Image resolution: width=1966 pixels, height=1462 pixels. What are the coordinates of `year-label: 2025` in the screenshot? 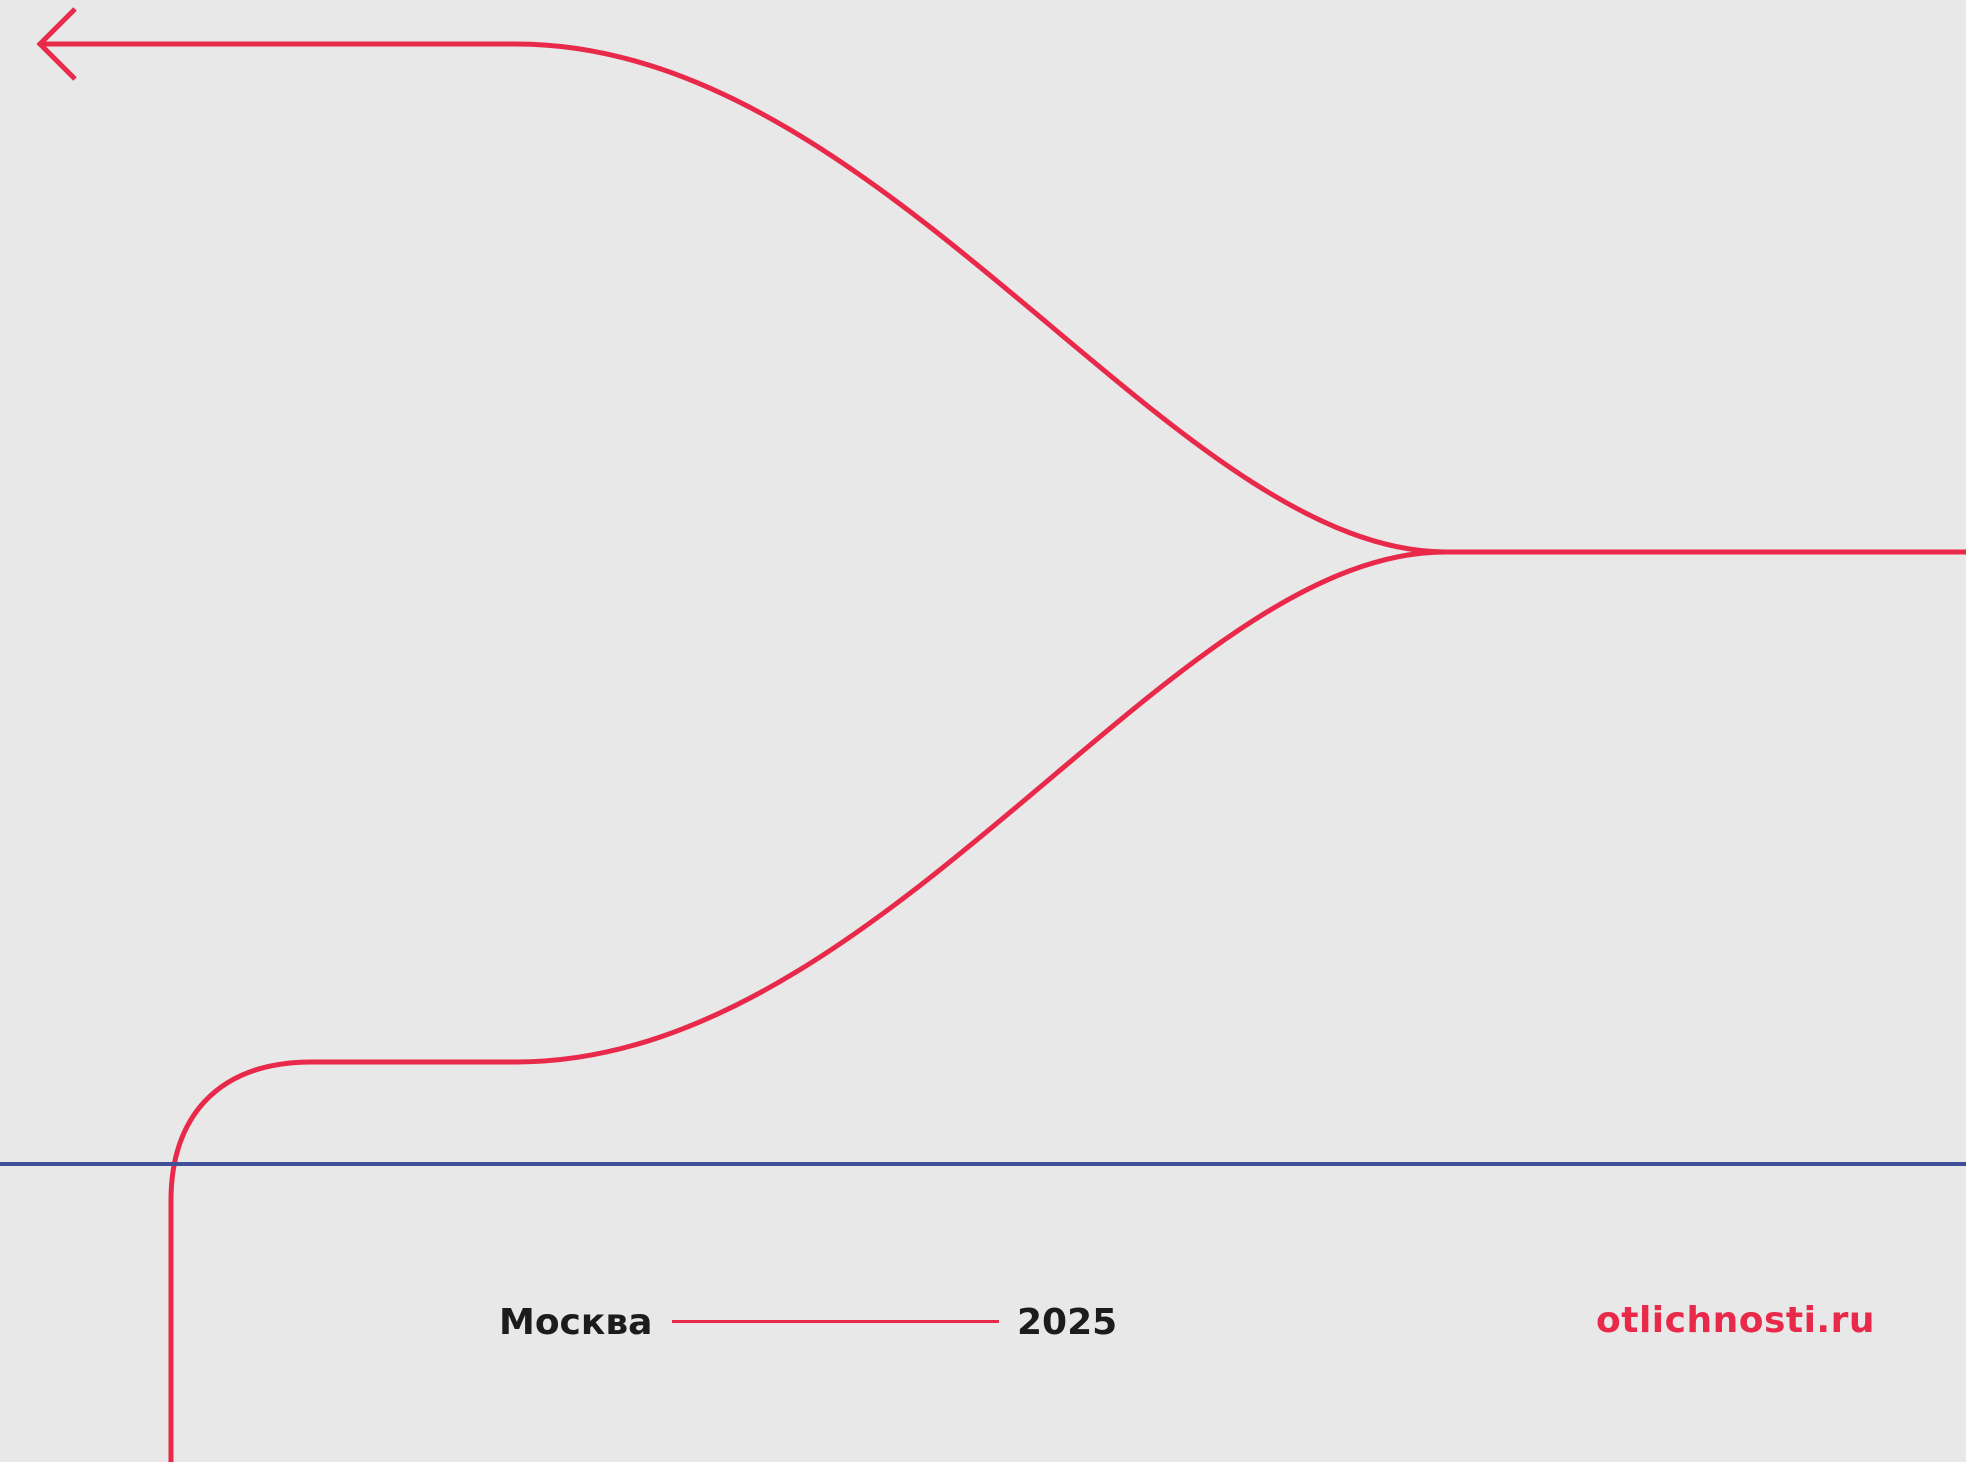 It's located at (1067, 1322).